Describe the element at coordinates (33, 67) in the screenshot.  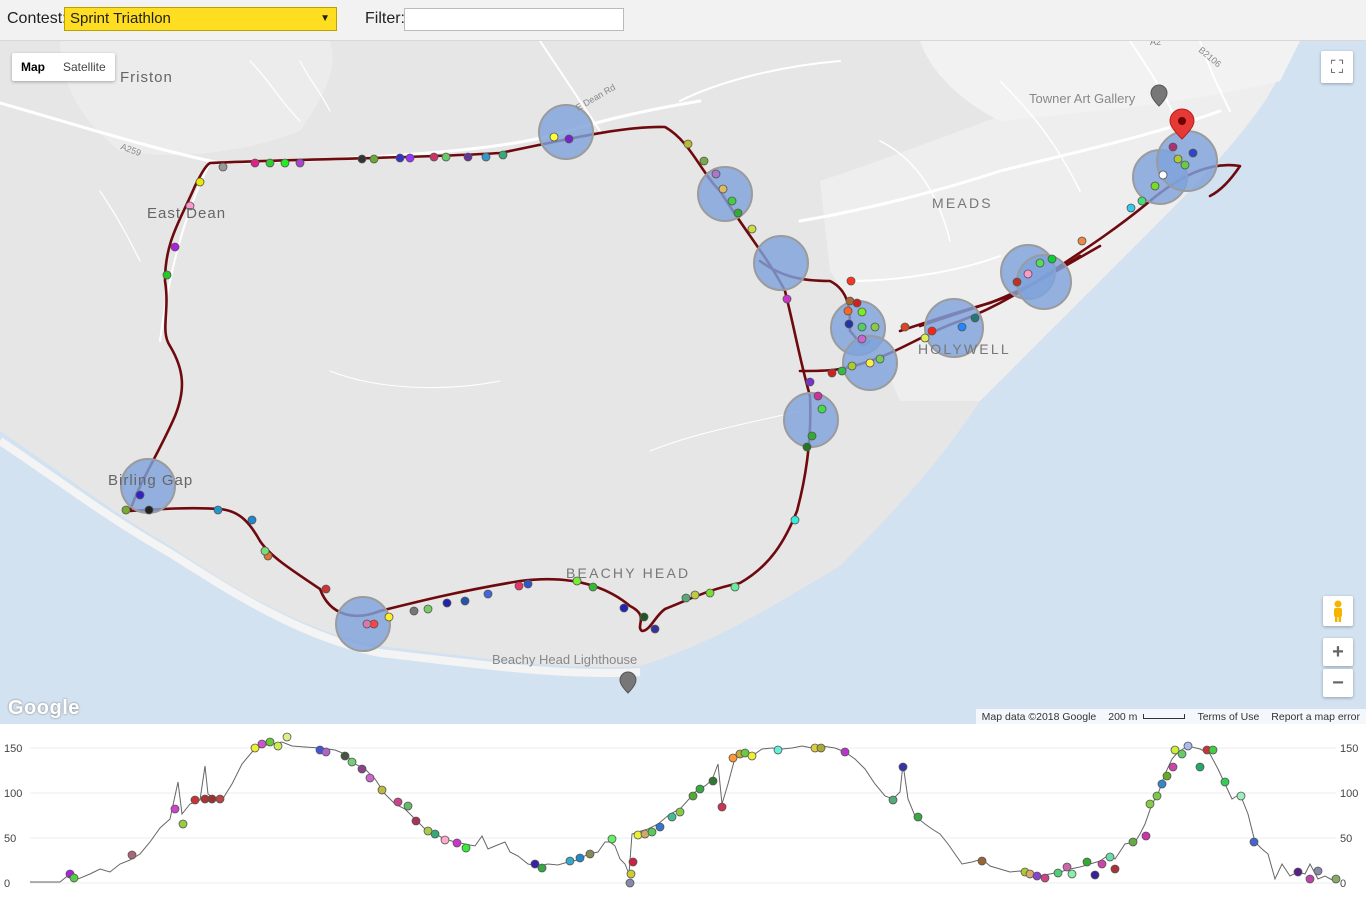
I see `map-type-map-button: Map` at that location.